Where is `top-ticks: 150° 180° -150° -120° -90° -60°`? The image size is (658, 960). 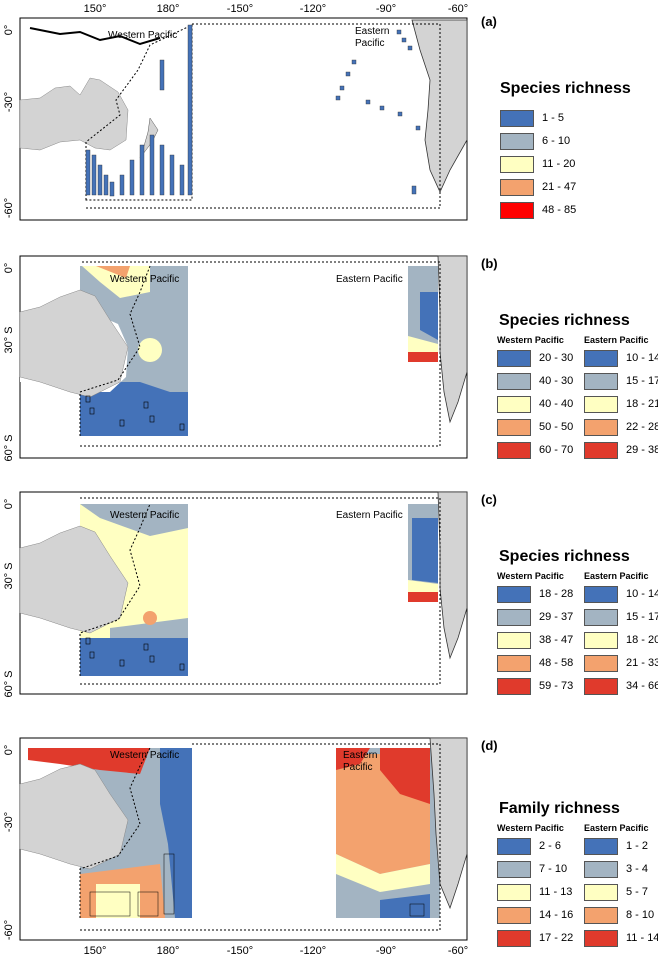
top-ticks: 150° 180° -150° -120° -90° -60° is located at coordinates (276, 9).